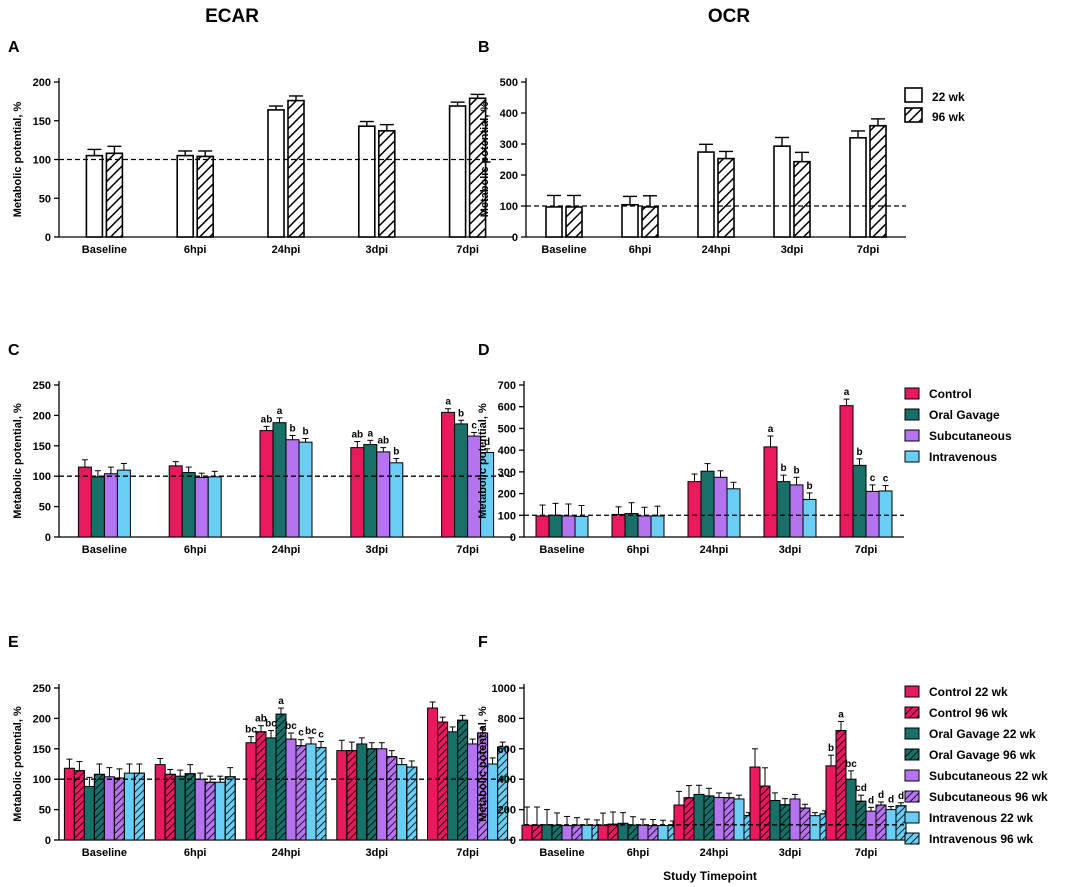 Image resolution: width=1084 pixels, height=887 pixels. Describe the element at coordinates (913, 95) in the screenshot. I see `legend-swatch-22-wk` at that location.